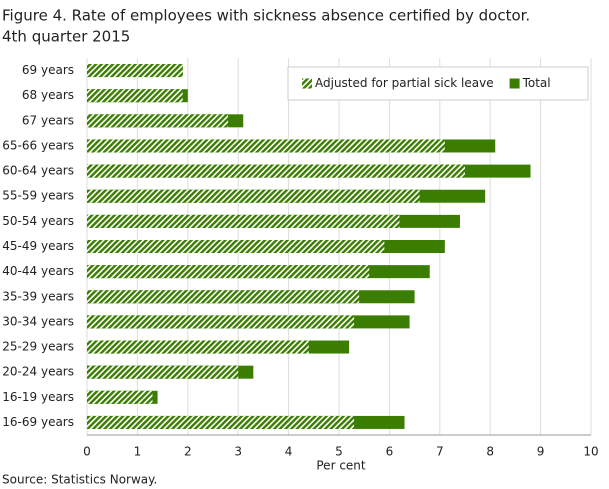  Describe the element at coordinates (38, 321) in the screenshot. I see `y-tick-label: 30-34 years` at that location.